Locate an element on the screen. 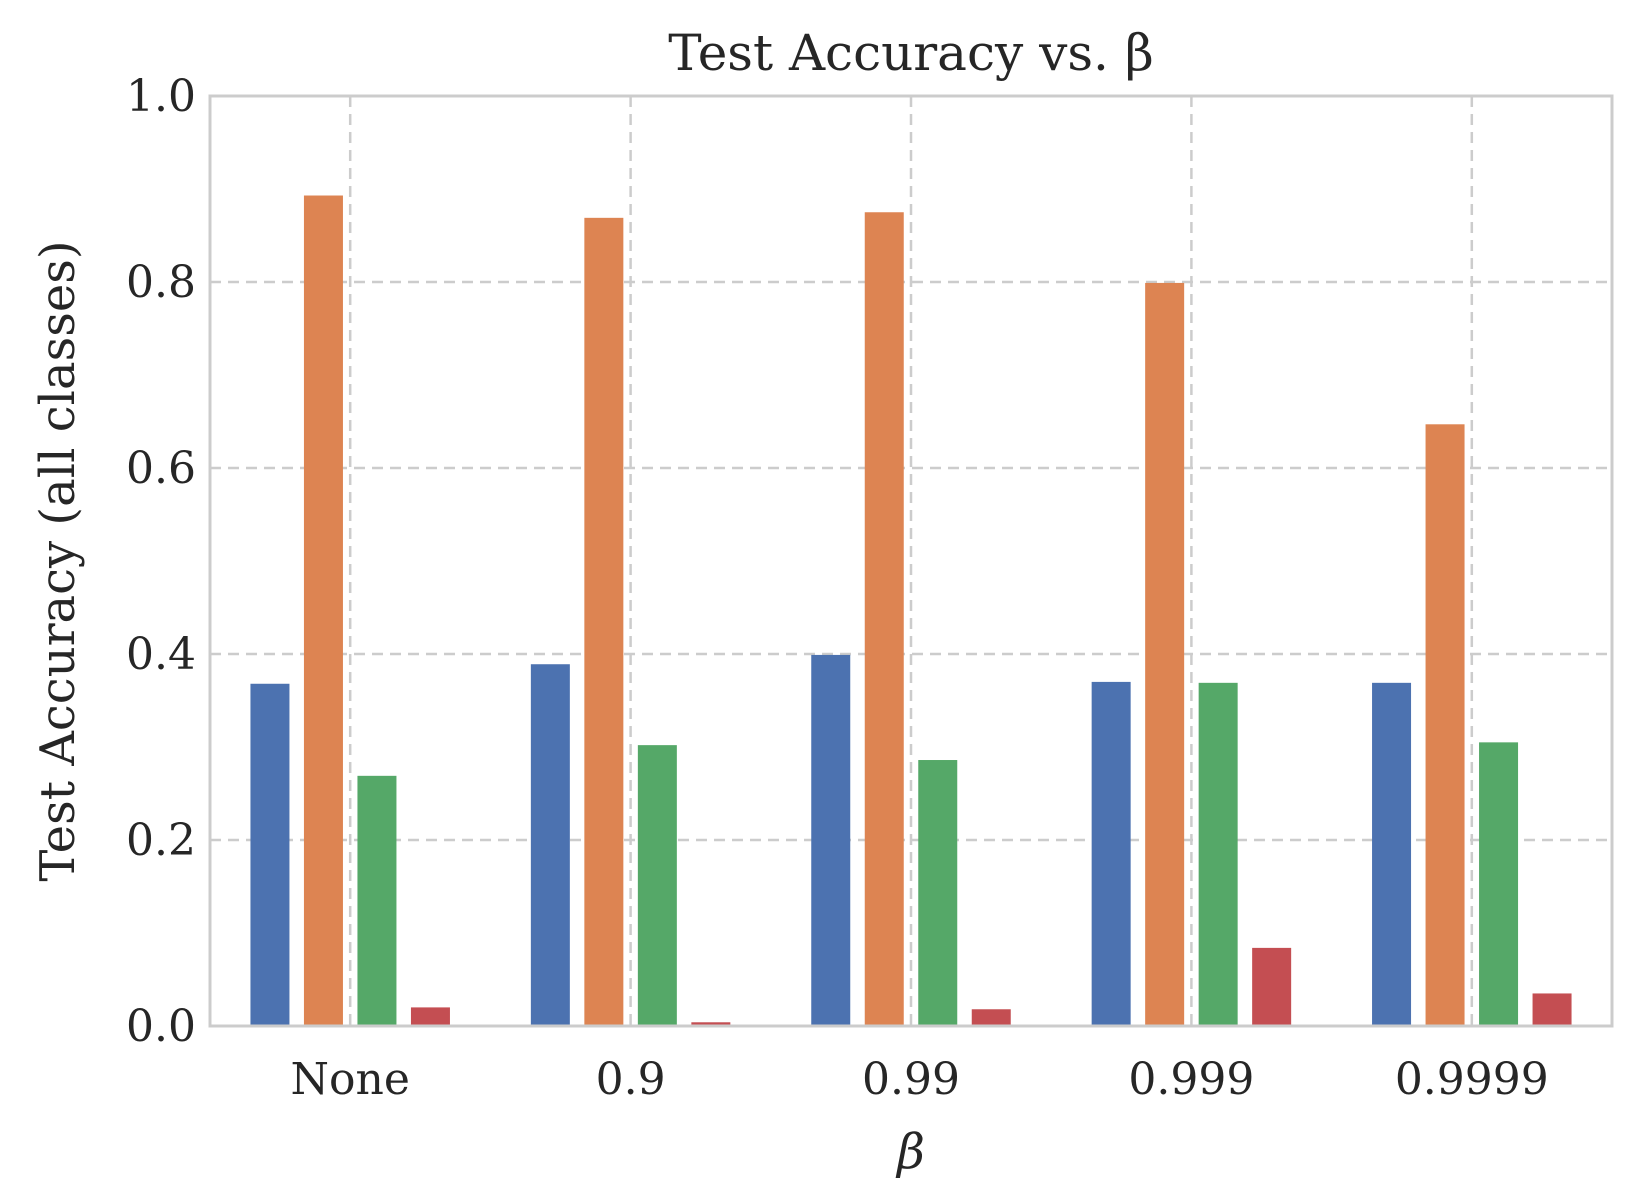 The width and height of the screenshot is (1634, 1203). y-tick-label: 0.6 is located at coordinates (161, 468).